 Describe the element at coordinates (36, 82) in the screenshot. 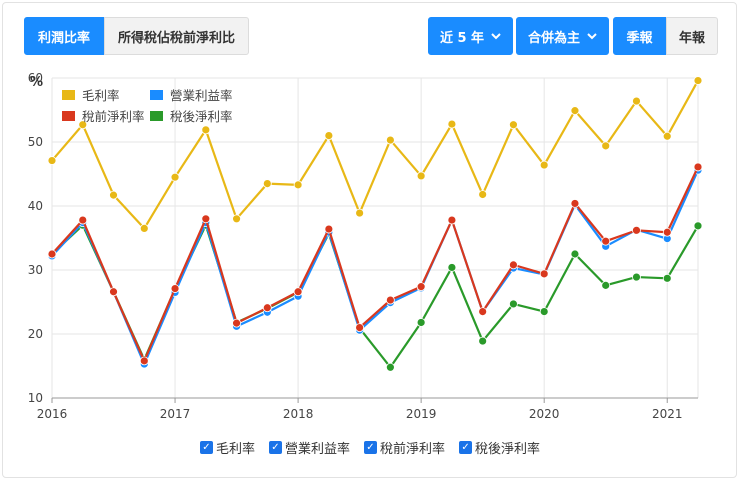

I see `y-axis-label: %` at that location.